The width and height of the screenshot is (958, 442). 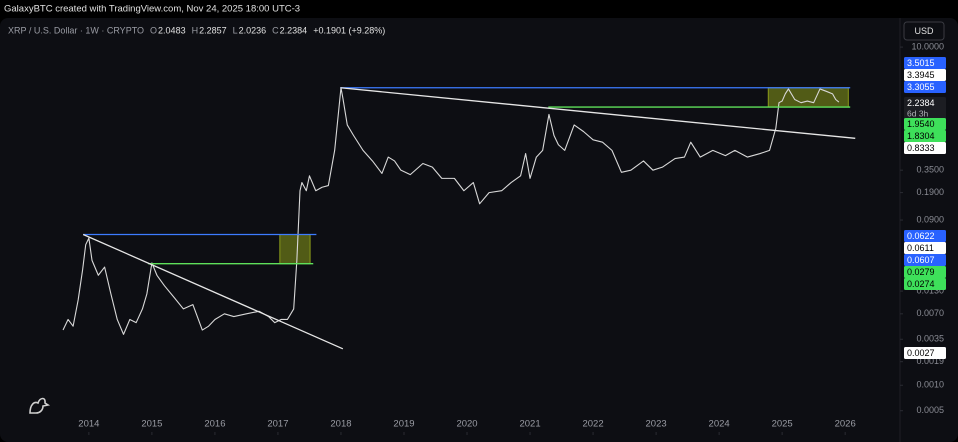 I want to click on x-tick-label: 2024, so click(x=719, y=424).